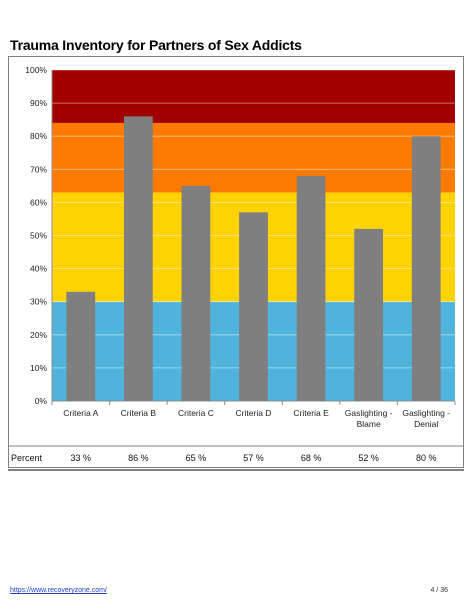 This screenshot has height=600, width=473. I want to click on y-tick-label: 80%, so click(38, 136).